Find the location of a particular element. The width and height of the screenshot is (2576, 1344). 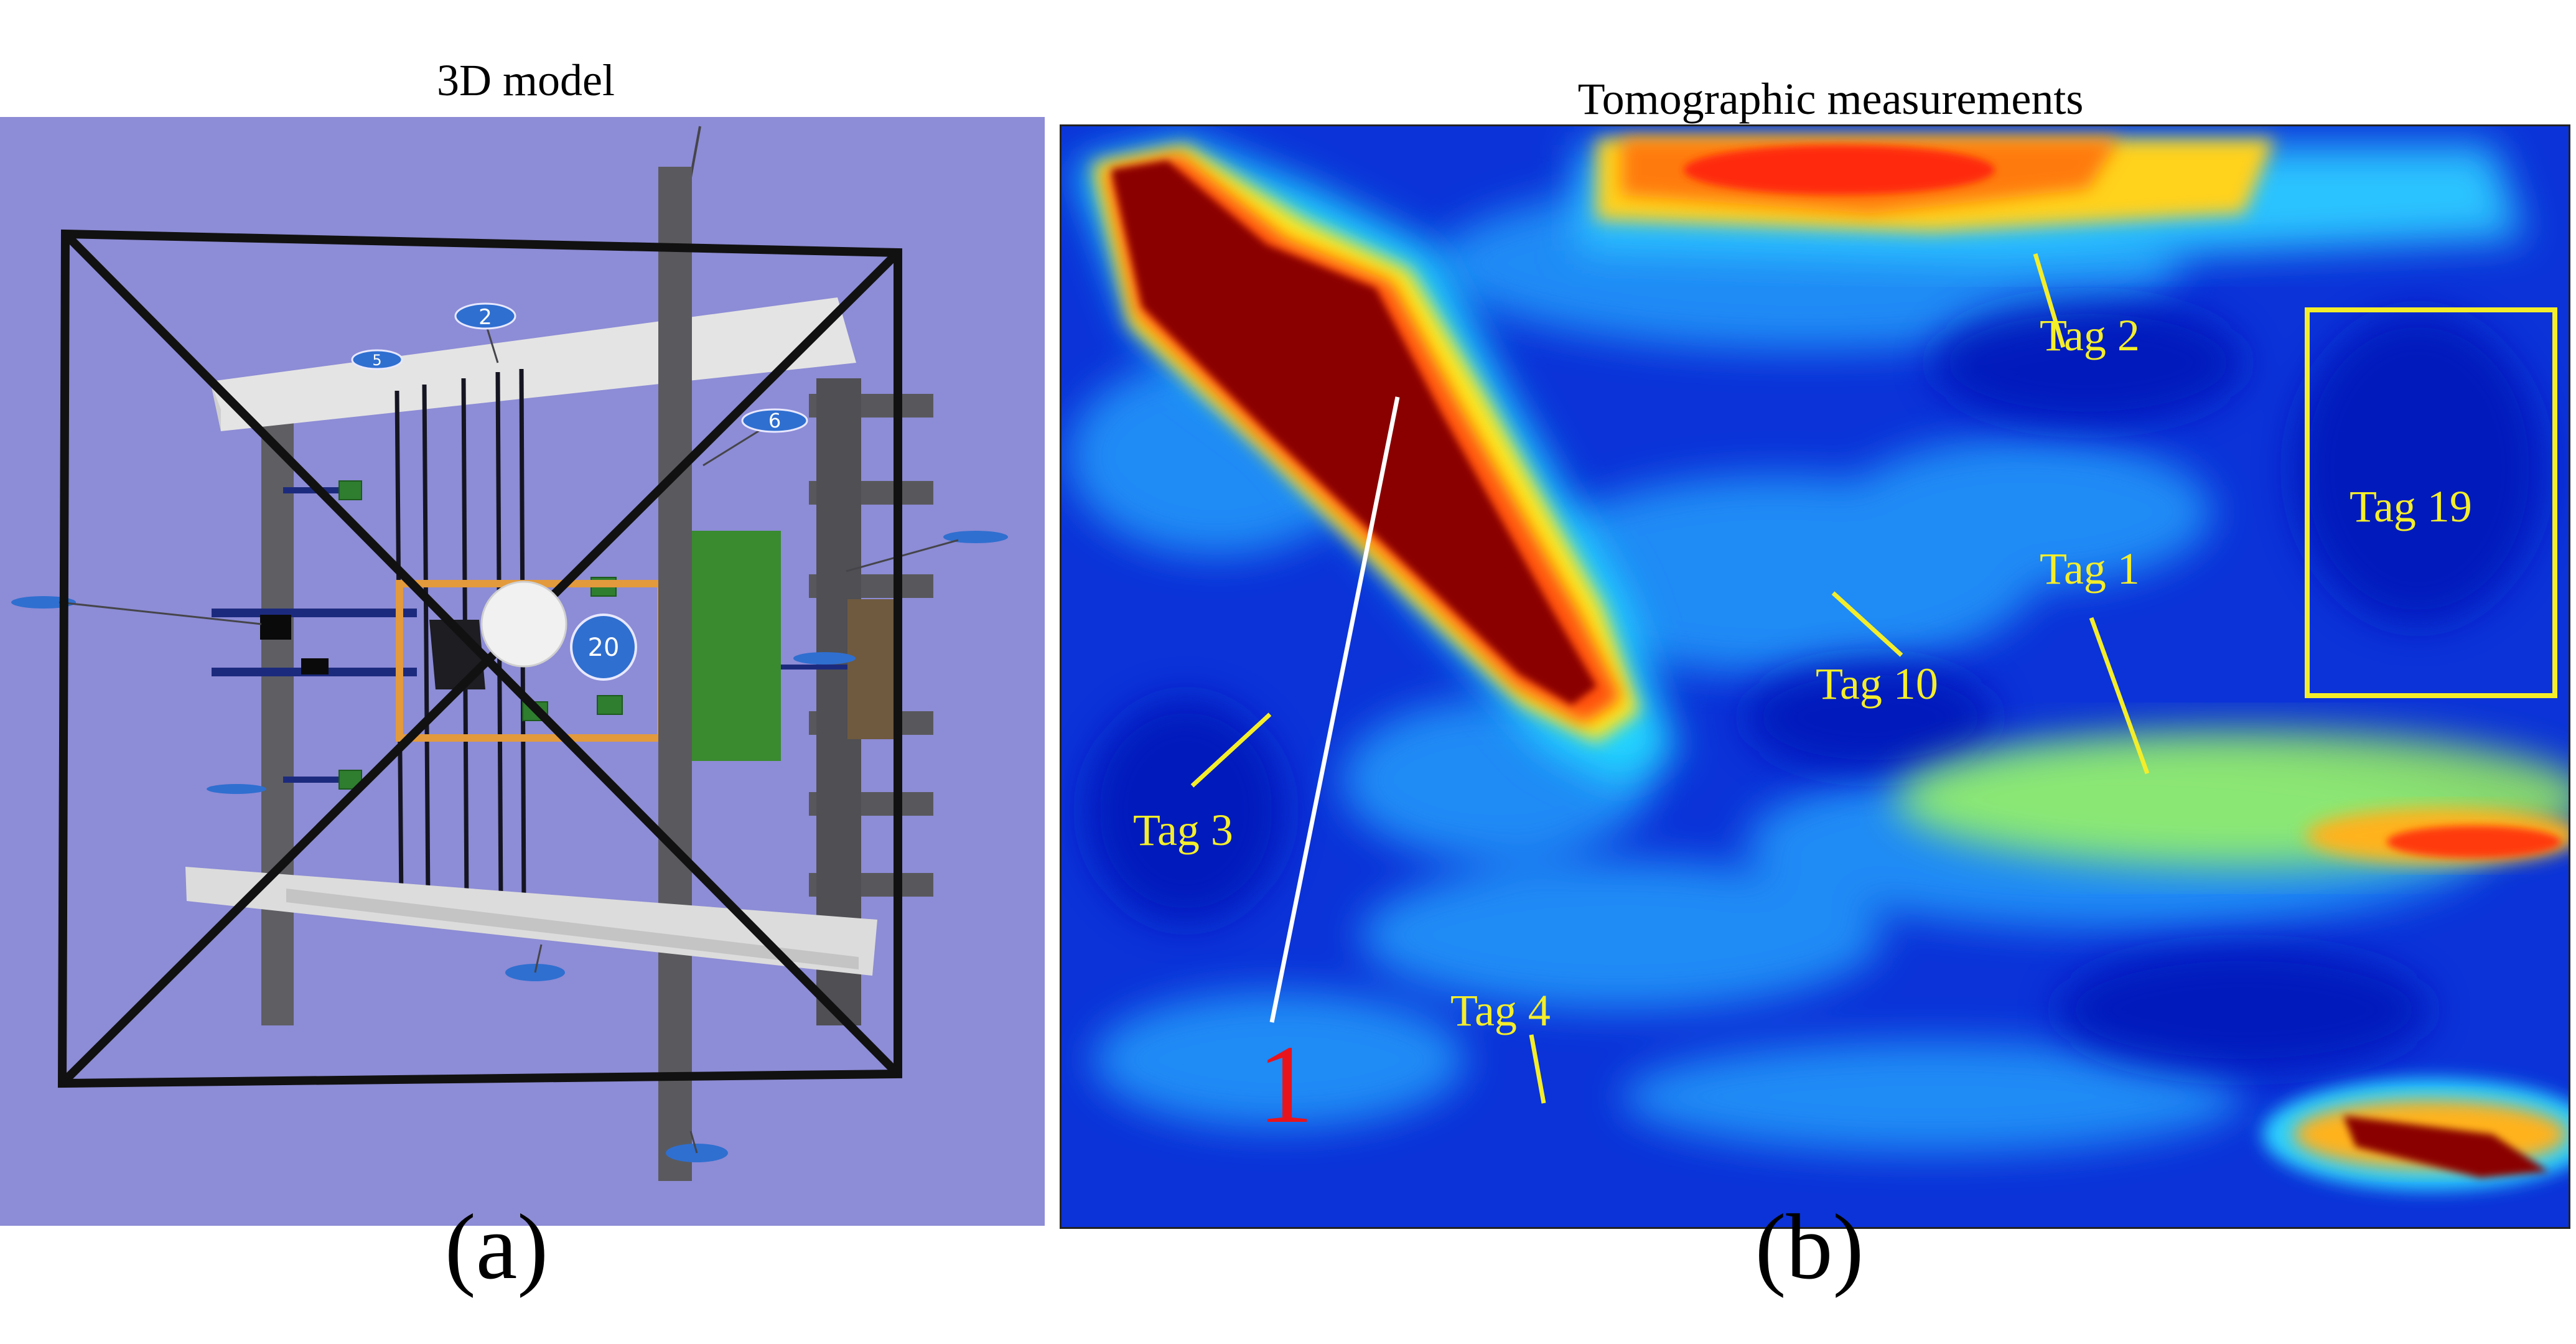

hot-diagonal-blob is located at coordinates (1376, 462).